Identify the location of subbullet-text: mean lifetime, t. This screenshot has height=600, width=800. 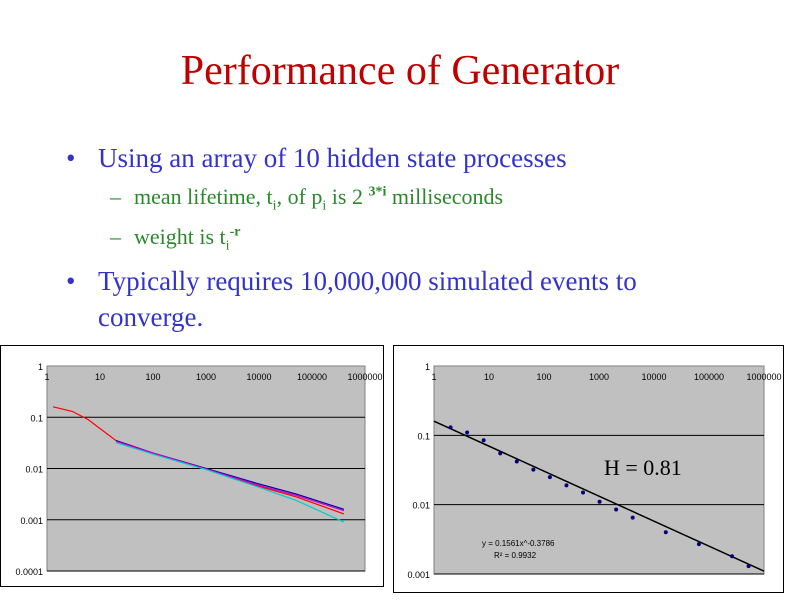
(203, 196).